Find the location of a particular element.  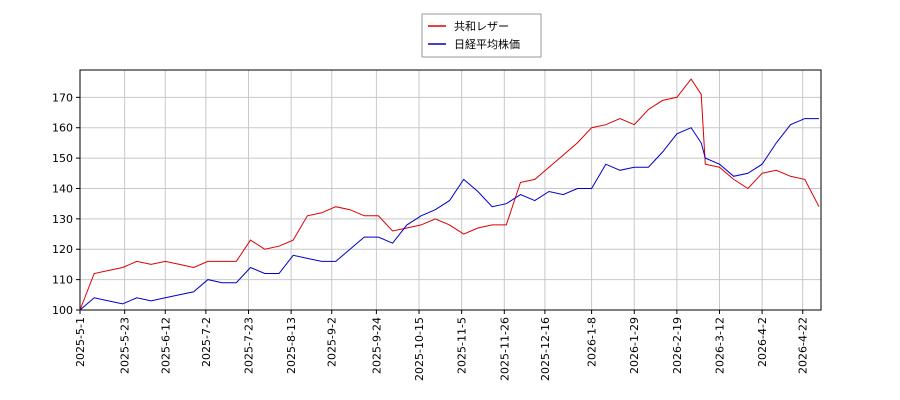

x-tick-label: 2025-6-12 is located at coordinates (165, 345).